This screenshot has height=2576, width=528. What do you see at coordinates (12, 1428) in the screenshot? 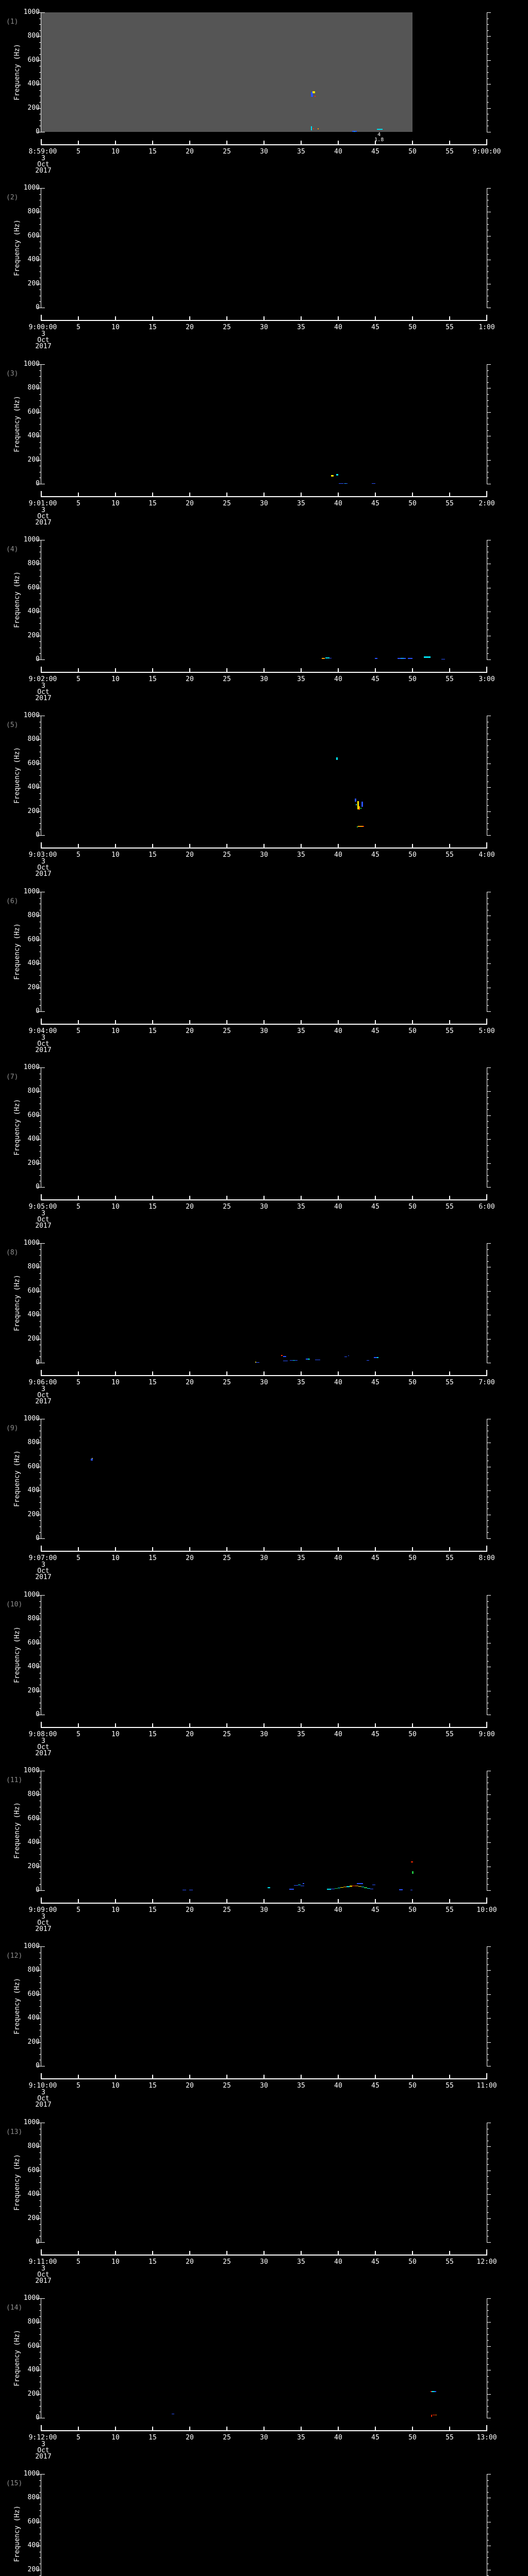
I see `panel-number: (9)` at bounding box center [12, 1428].